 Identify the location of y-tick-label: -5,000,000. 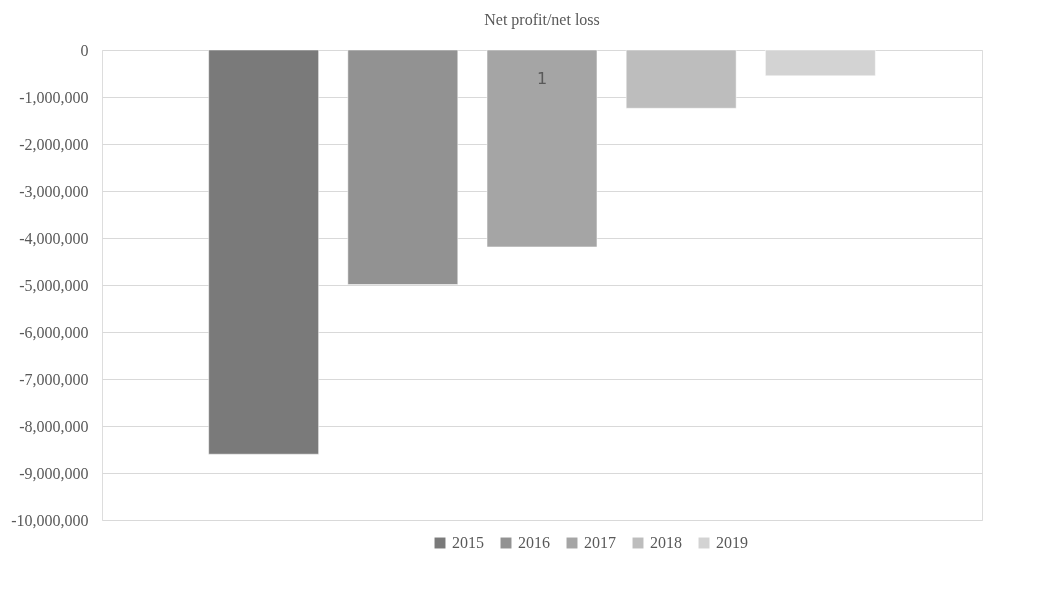
(54, 285).